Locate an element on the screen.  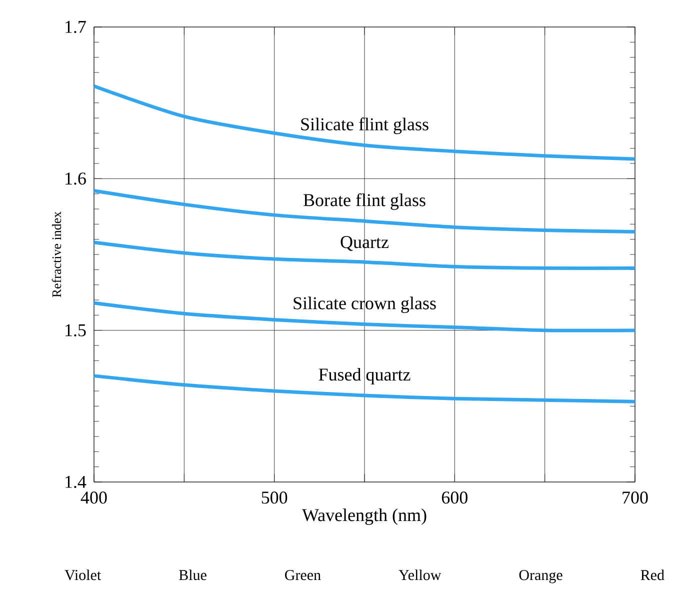
x-tick-label: 700 is located at coordinates (635, 498).